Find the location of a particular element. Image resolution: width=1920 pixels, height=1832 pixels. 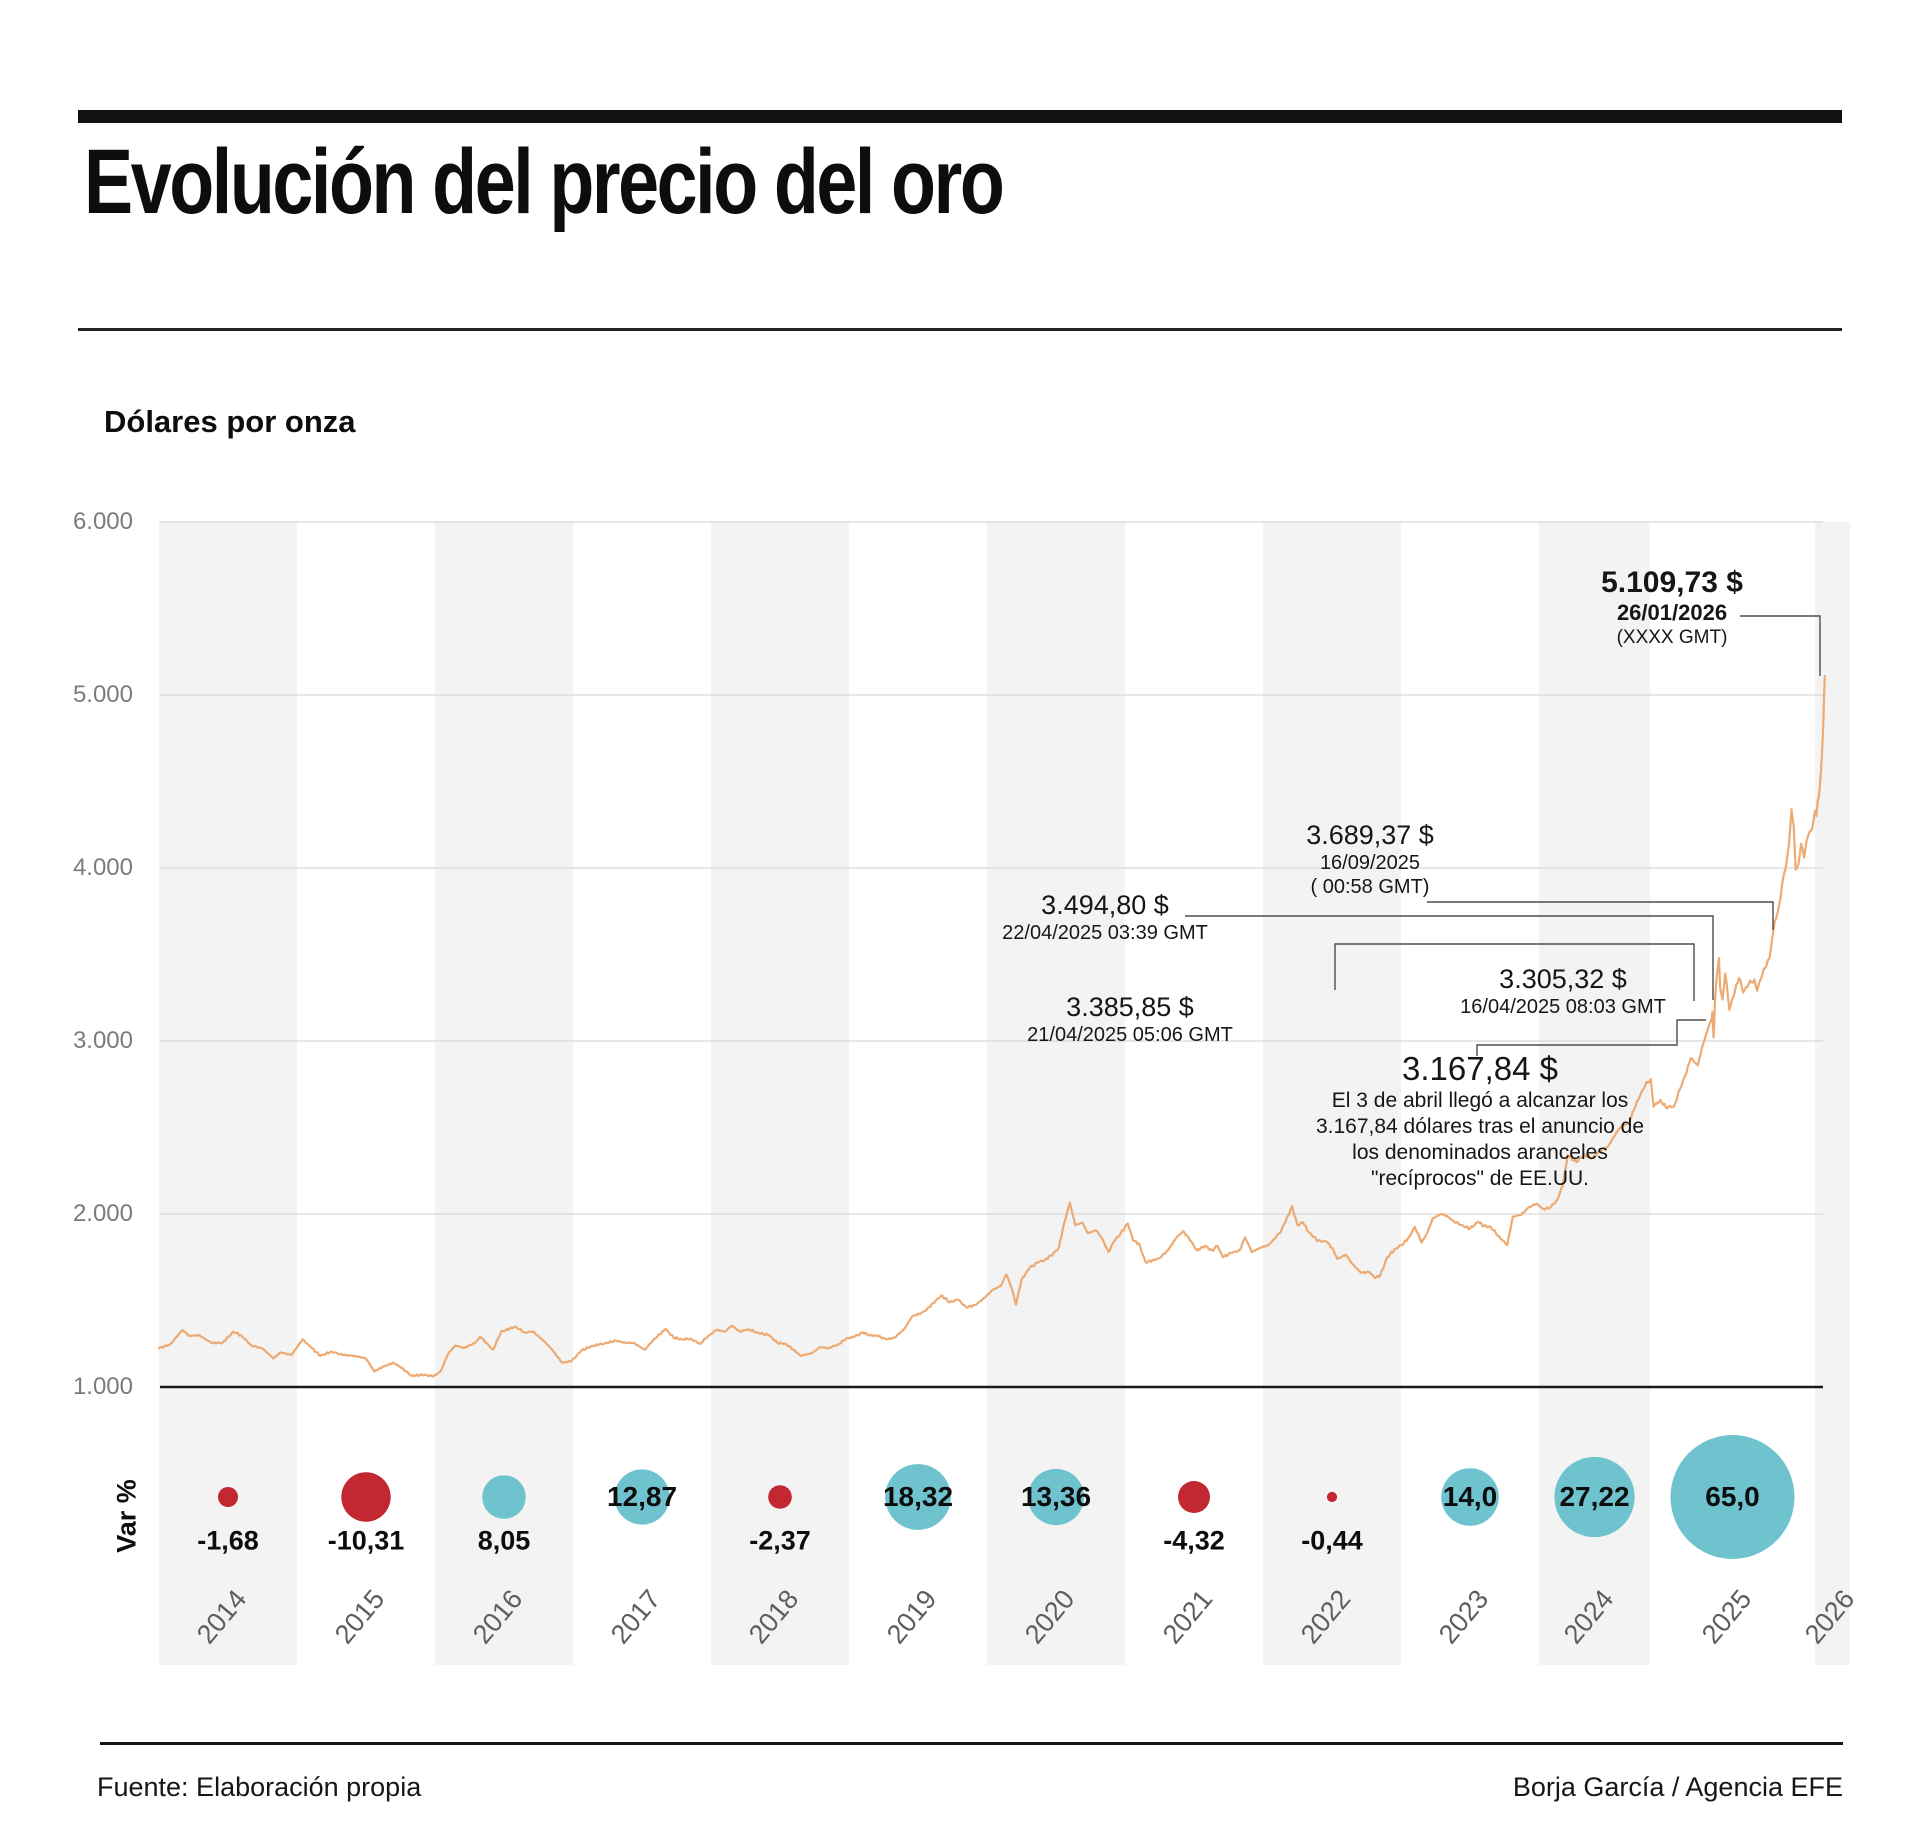

variation-bubble-2017 is located at coordinates (642, 1497).